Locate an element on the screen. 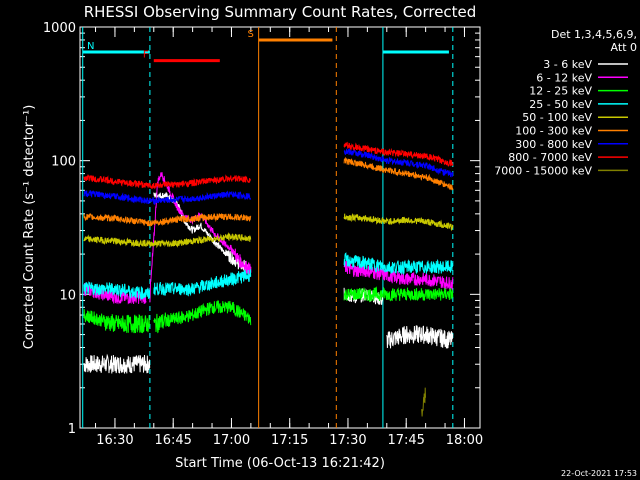  legend-label: 6 - 12 keV is located at coordinates (564, 77).